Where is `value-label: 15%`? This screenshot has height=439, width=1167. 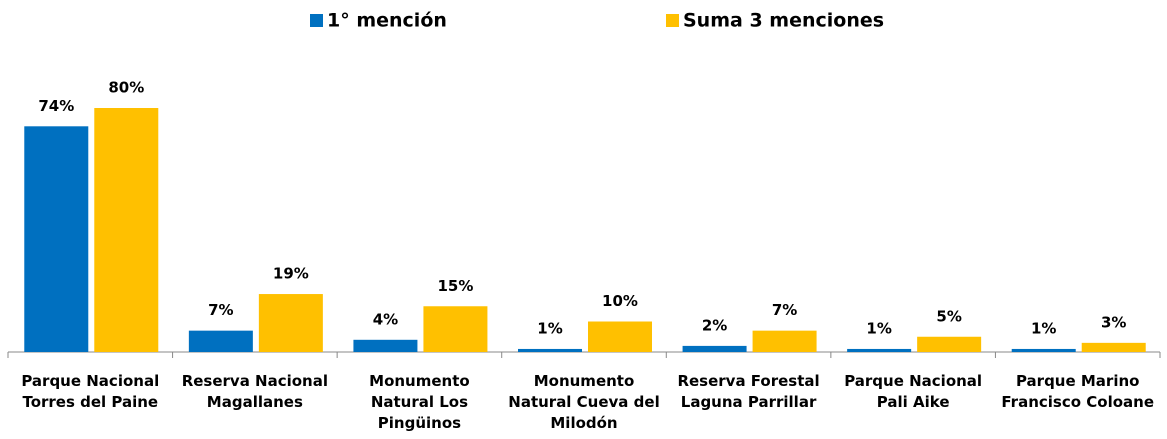 value-label: 15% is located at coordinates (455, 286).